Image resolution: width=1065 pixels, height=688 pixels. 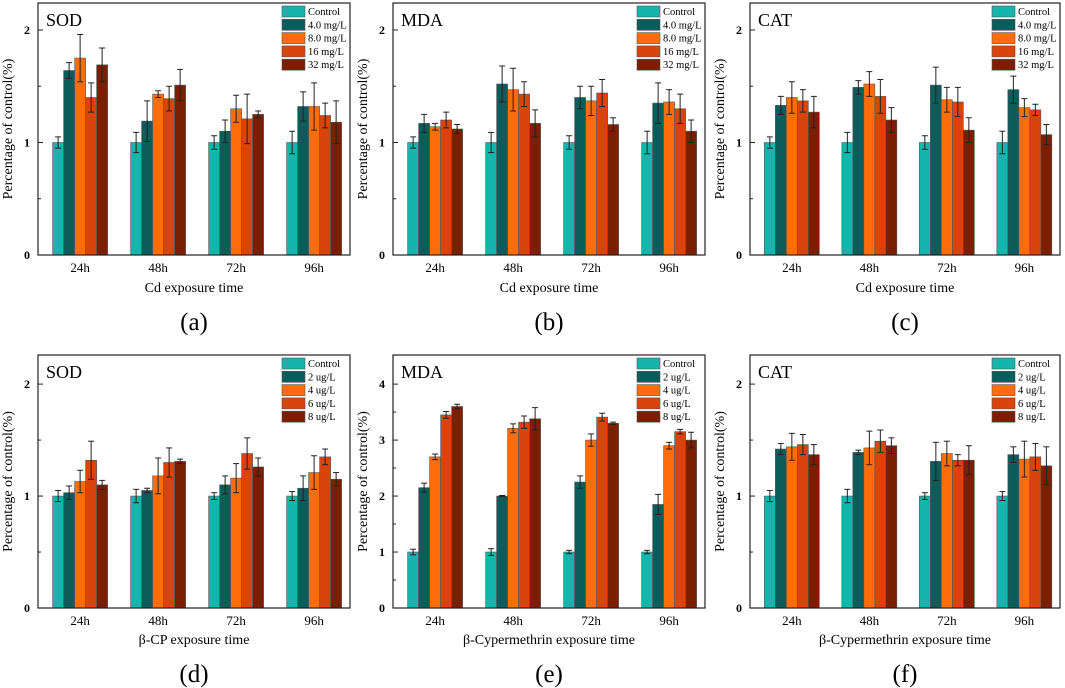 I want to click on panel-label: (c), so click(x=905, y=322).